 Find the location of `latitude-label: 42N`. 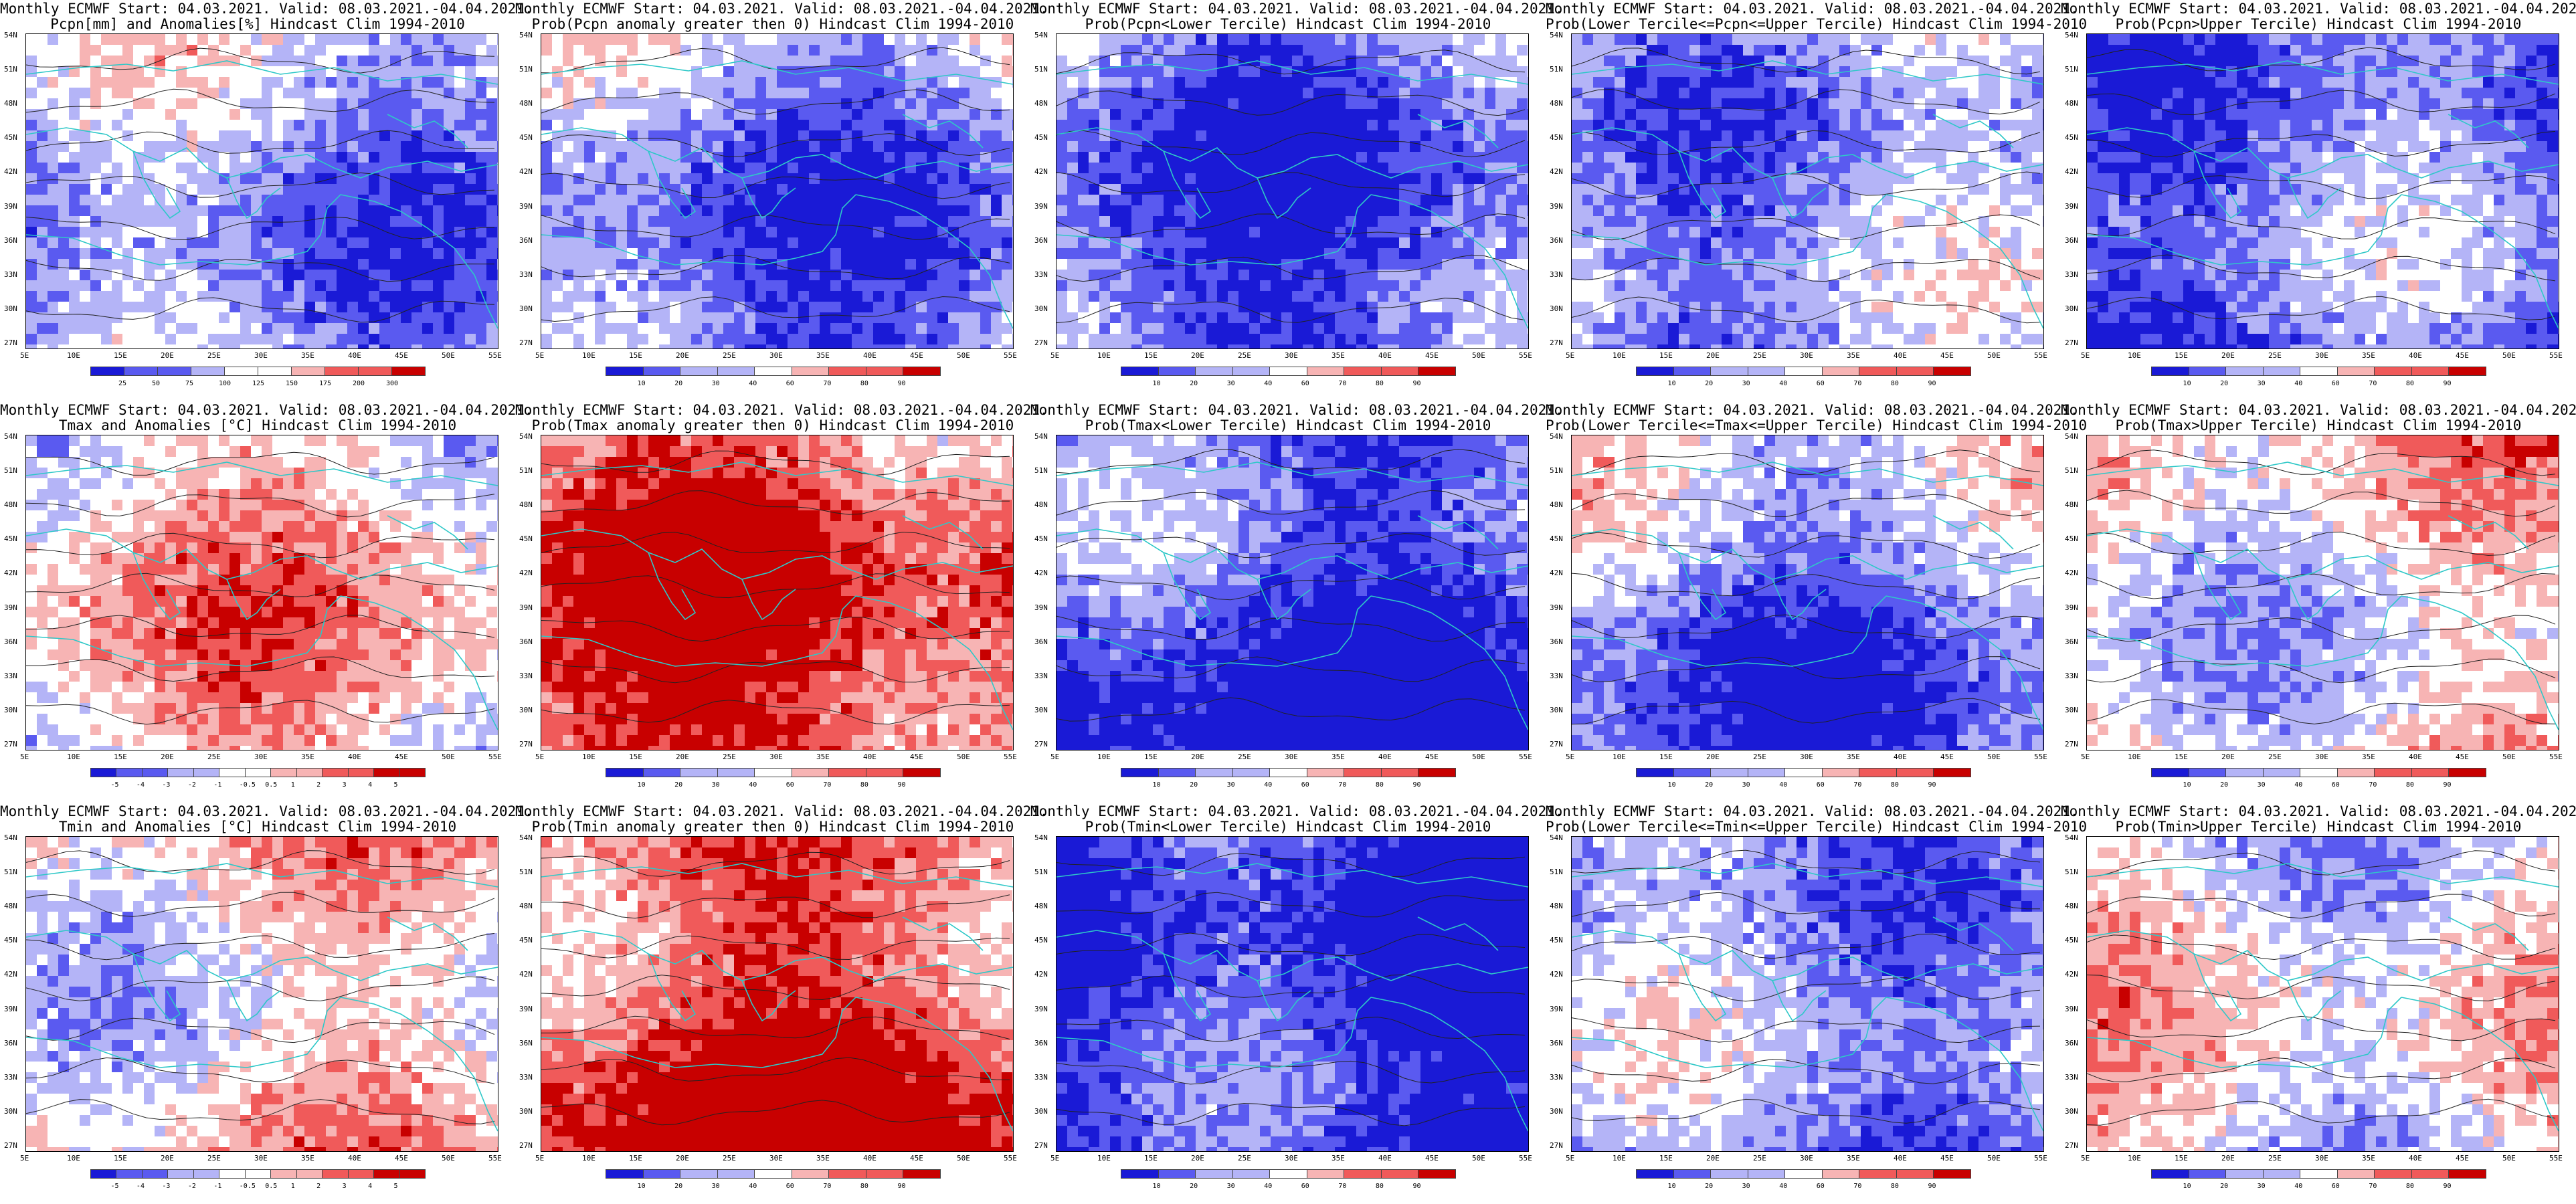

latitude-label: 42N is located at coordinates (1041, 171).